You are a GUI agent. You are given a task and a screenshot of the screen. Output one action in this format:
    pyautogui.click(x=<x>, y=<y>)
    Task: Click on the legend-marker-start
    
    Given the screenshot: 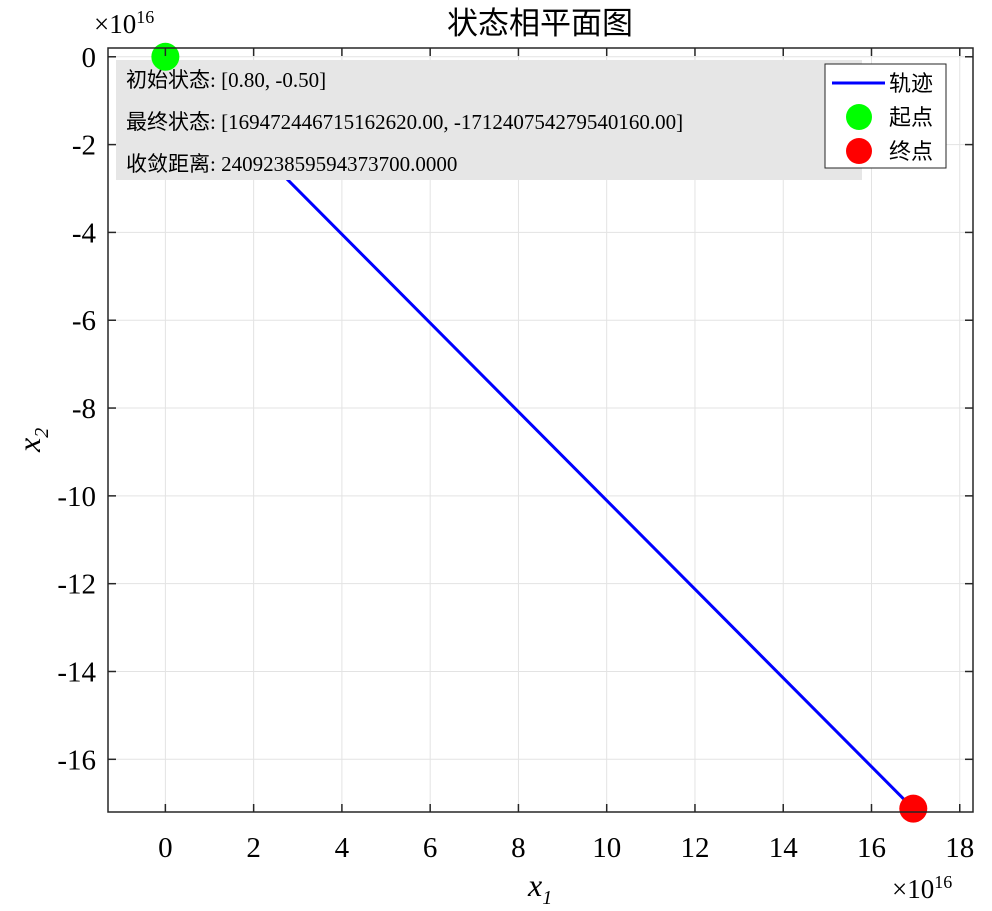 What is the action you would take?
    pyautogui.click(x=859, y=117)
    